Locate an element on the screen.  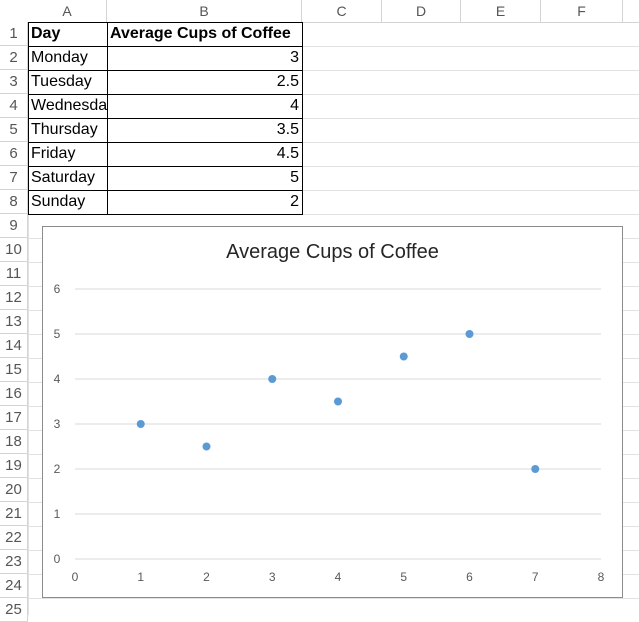
cell-b8: 2 is located at coordinates (294, 201).